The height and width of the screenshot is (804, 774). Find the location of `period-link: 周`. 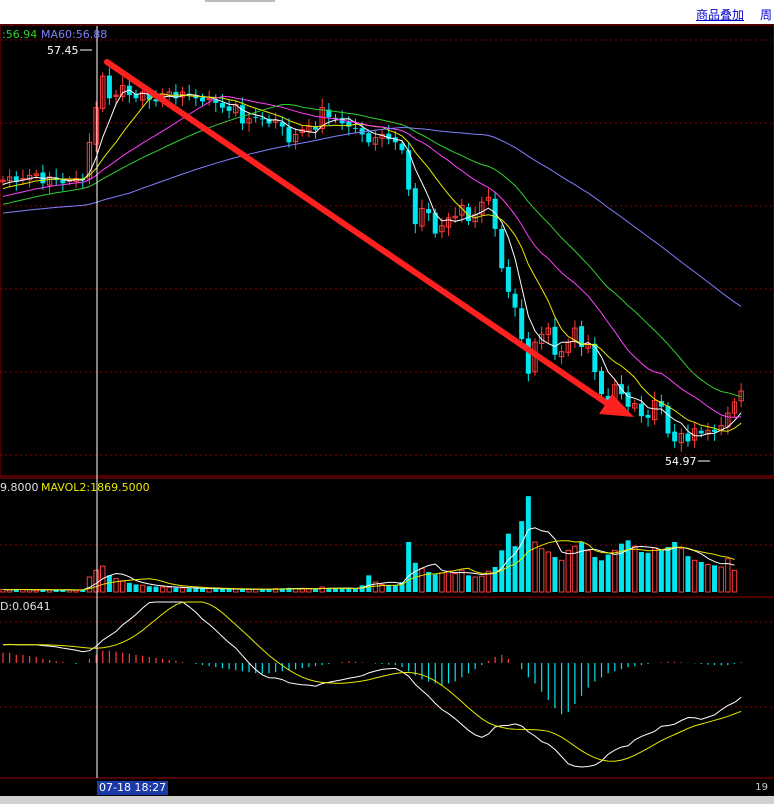

period-link: 周 is located at coordinates (766, 15).